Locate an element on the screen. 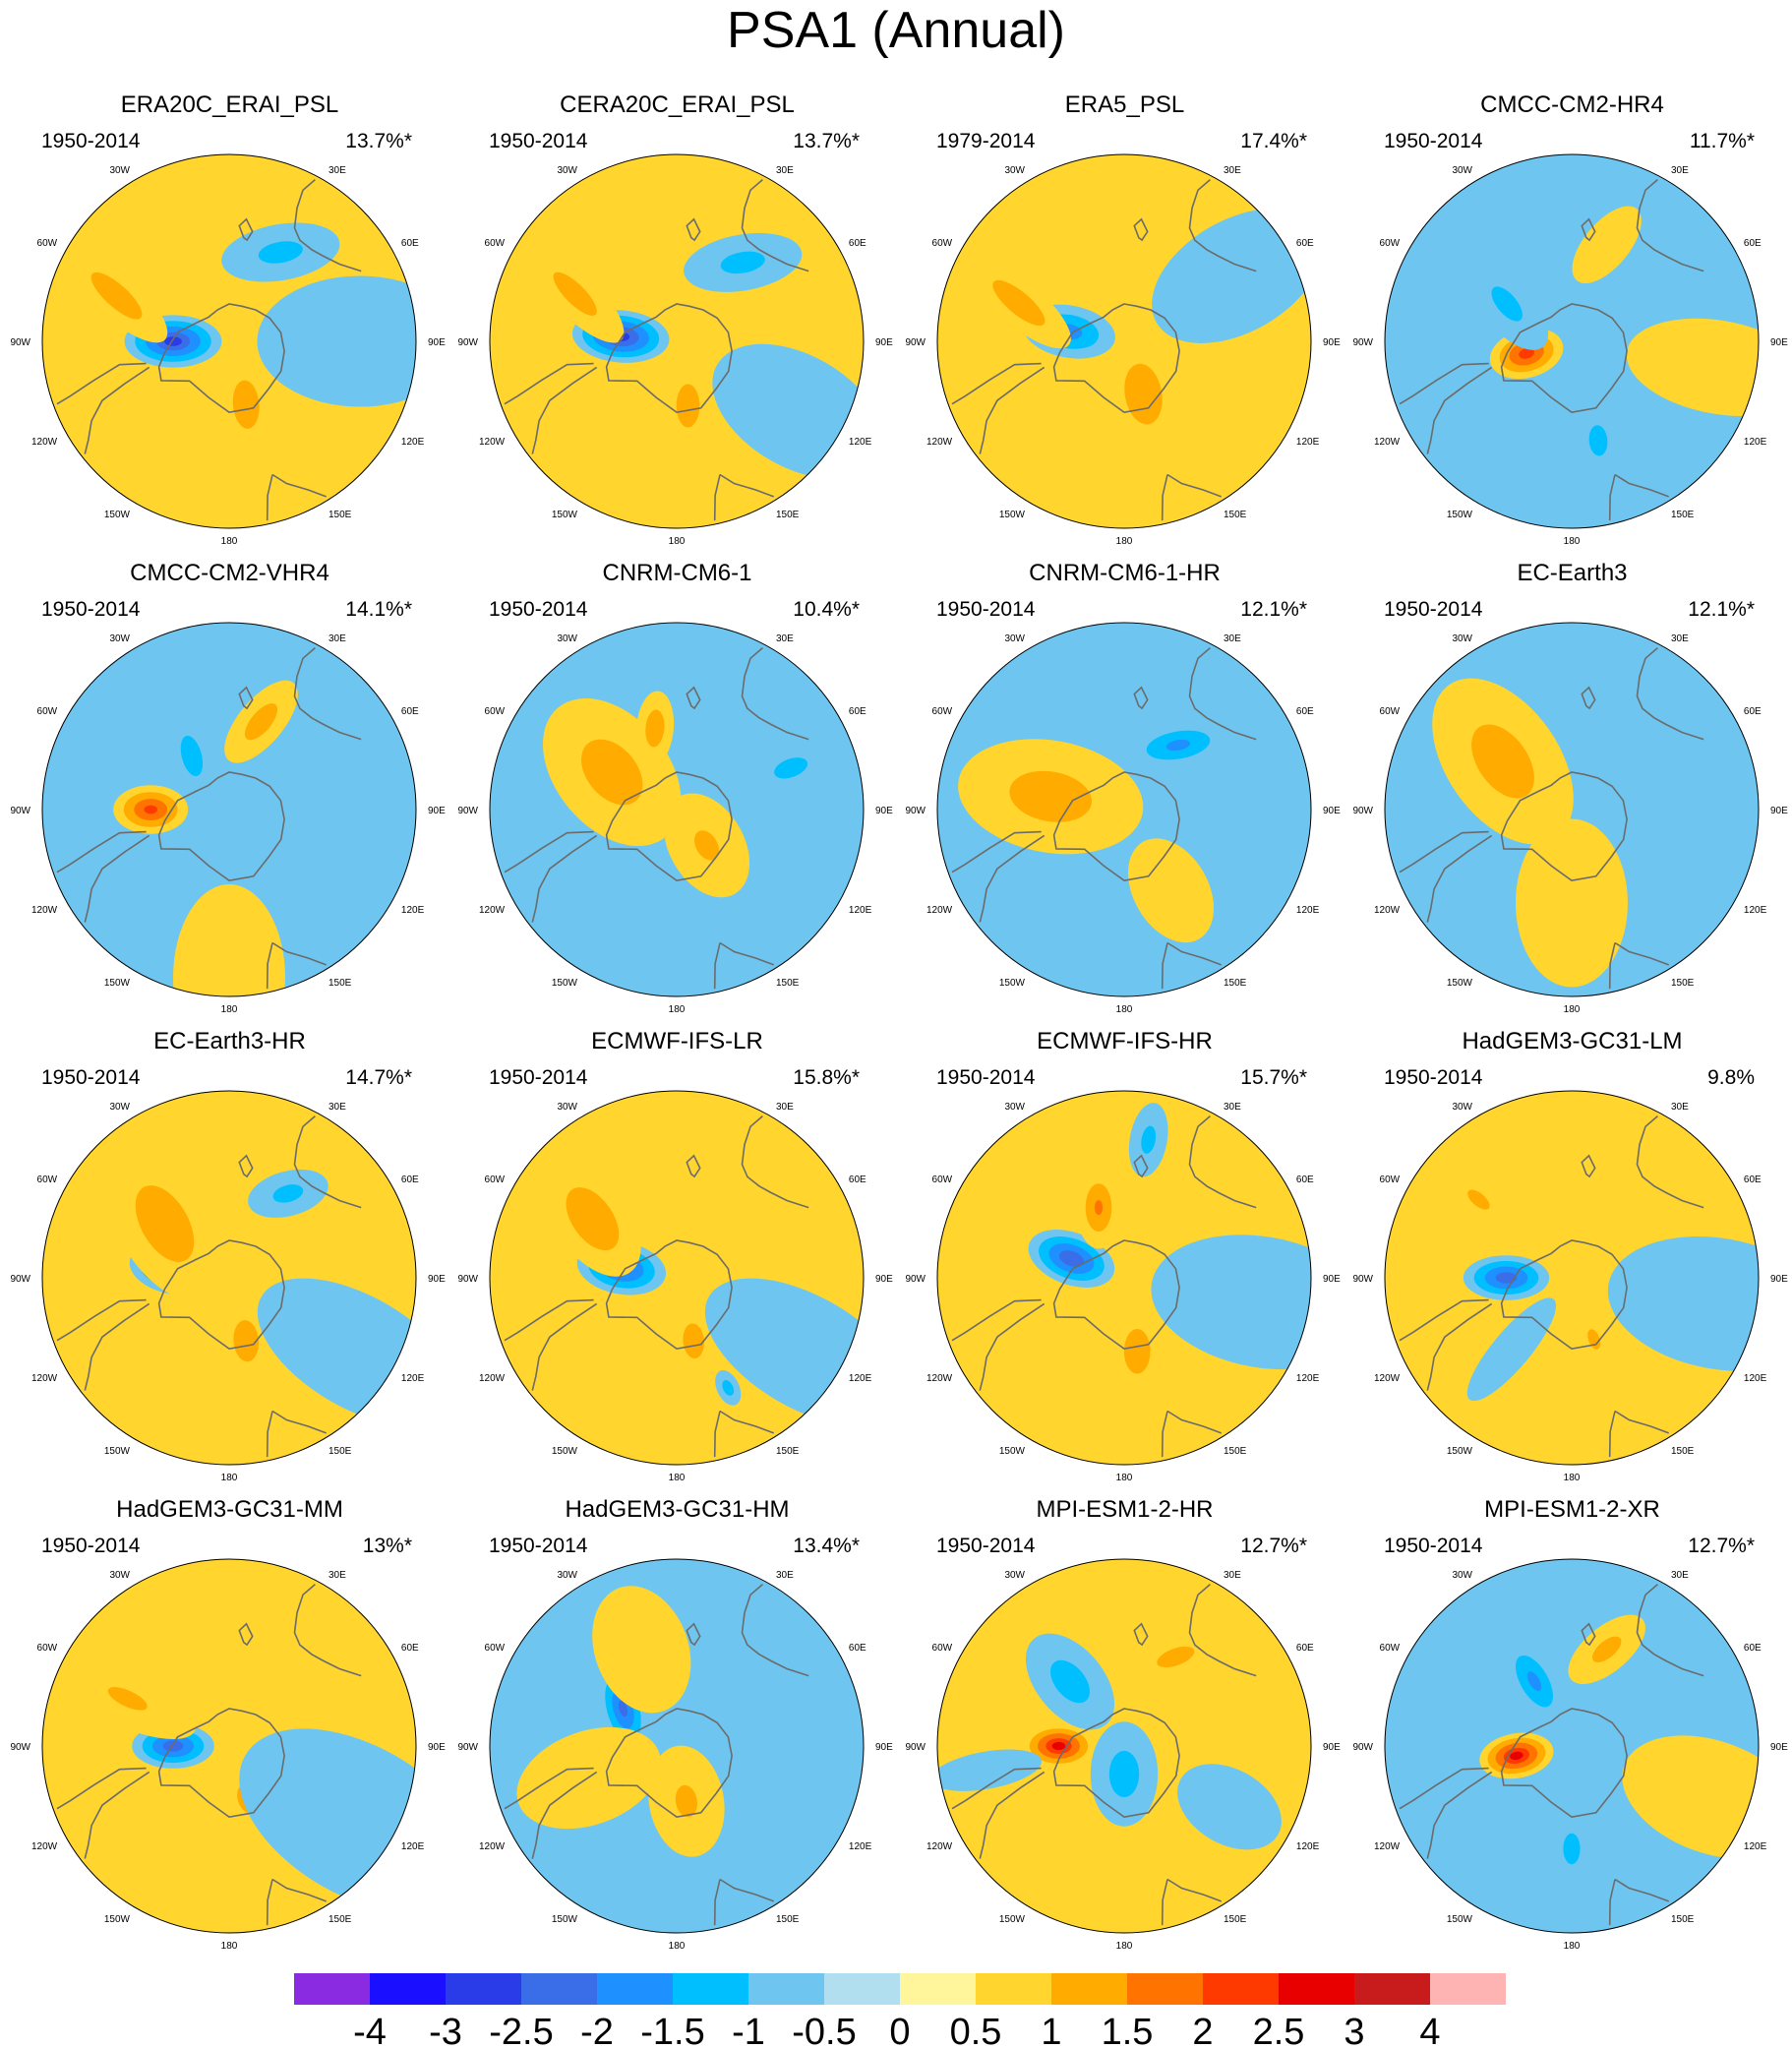 The height and width of the screenshot is (2048, 1792). panel-period: 1950-2014 is located at coordinates (538, 141).